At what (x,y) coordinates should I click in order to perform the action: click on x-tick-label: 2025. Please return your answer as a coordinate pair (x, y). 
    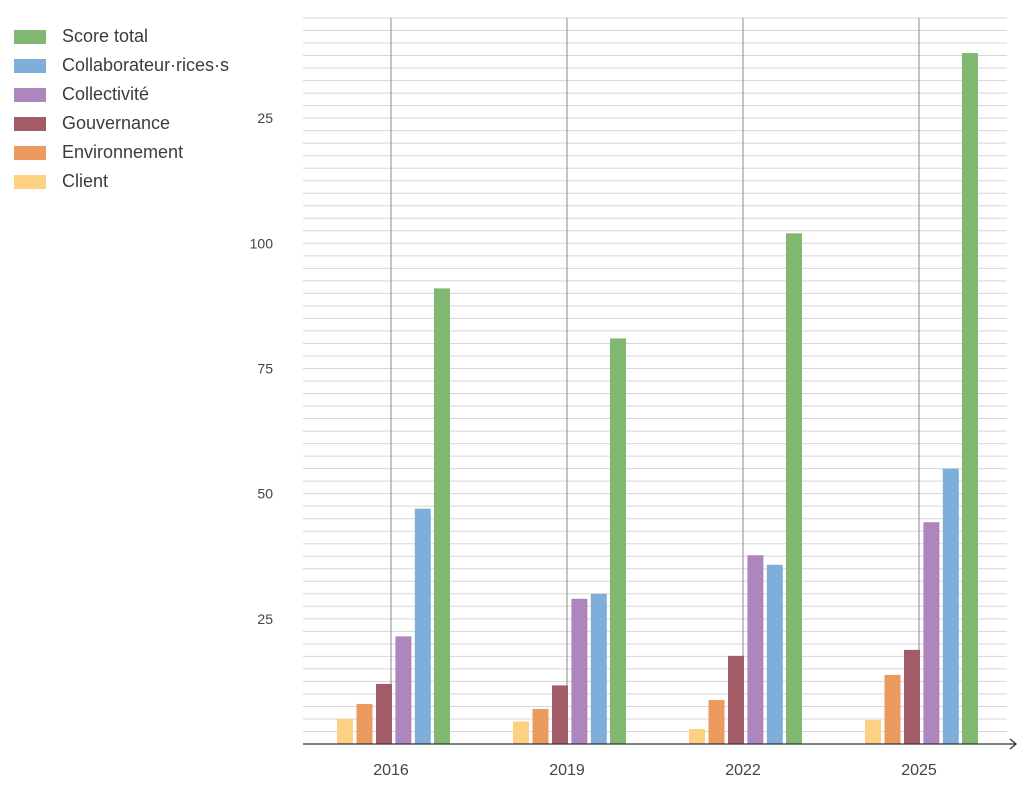
    Looking at the image, I should click on (919, 770).